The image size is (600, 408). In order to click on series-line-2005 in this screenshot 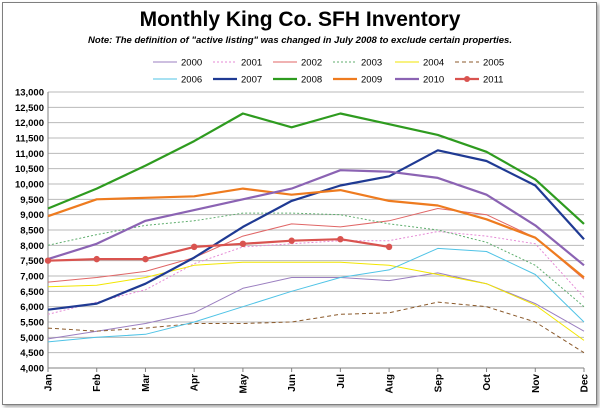, I will do `click(316, 327)`.